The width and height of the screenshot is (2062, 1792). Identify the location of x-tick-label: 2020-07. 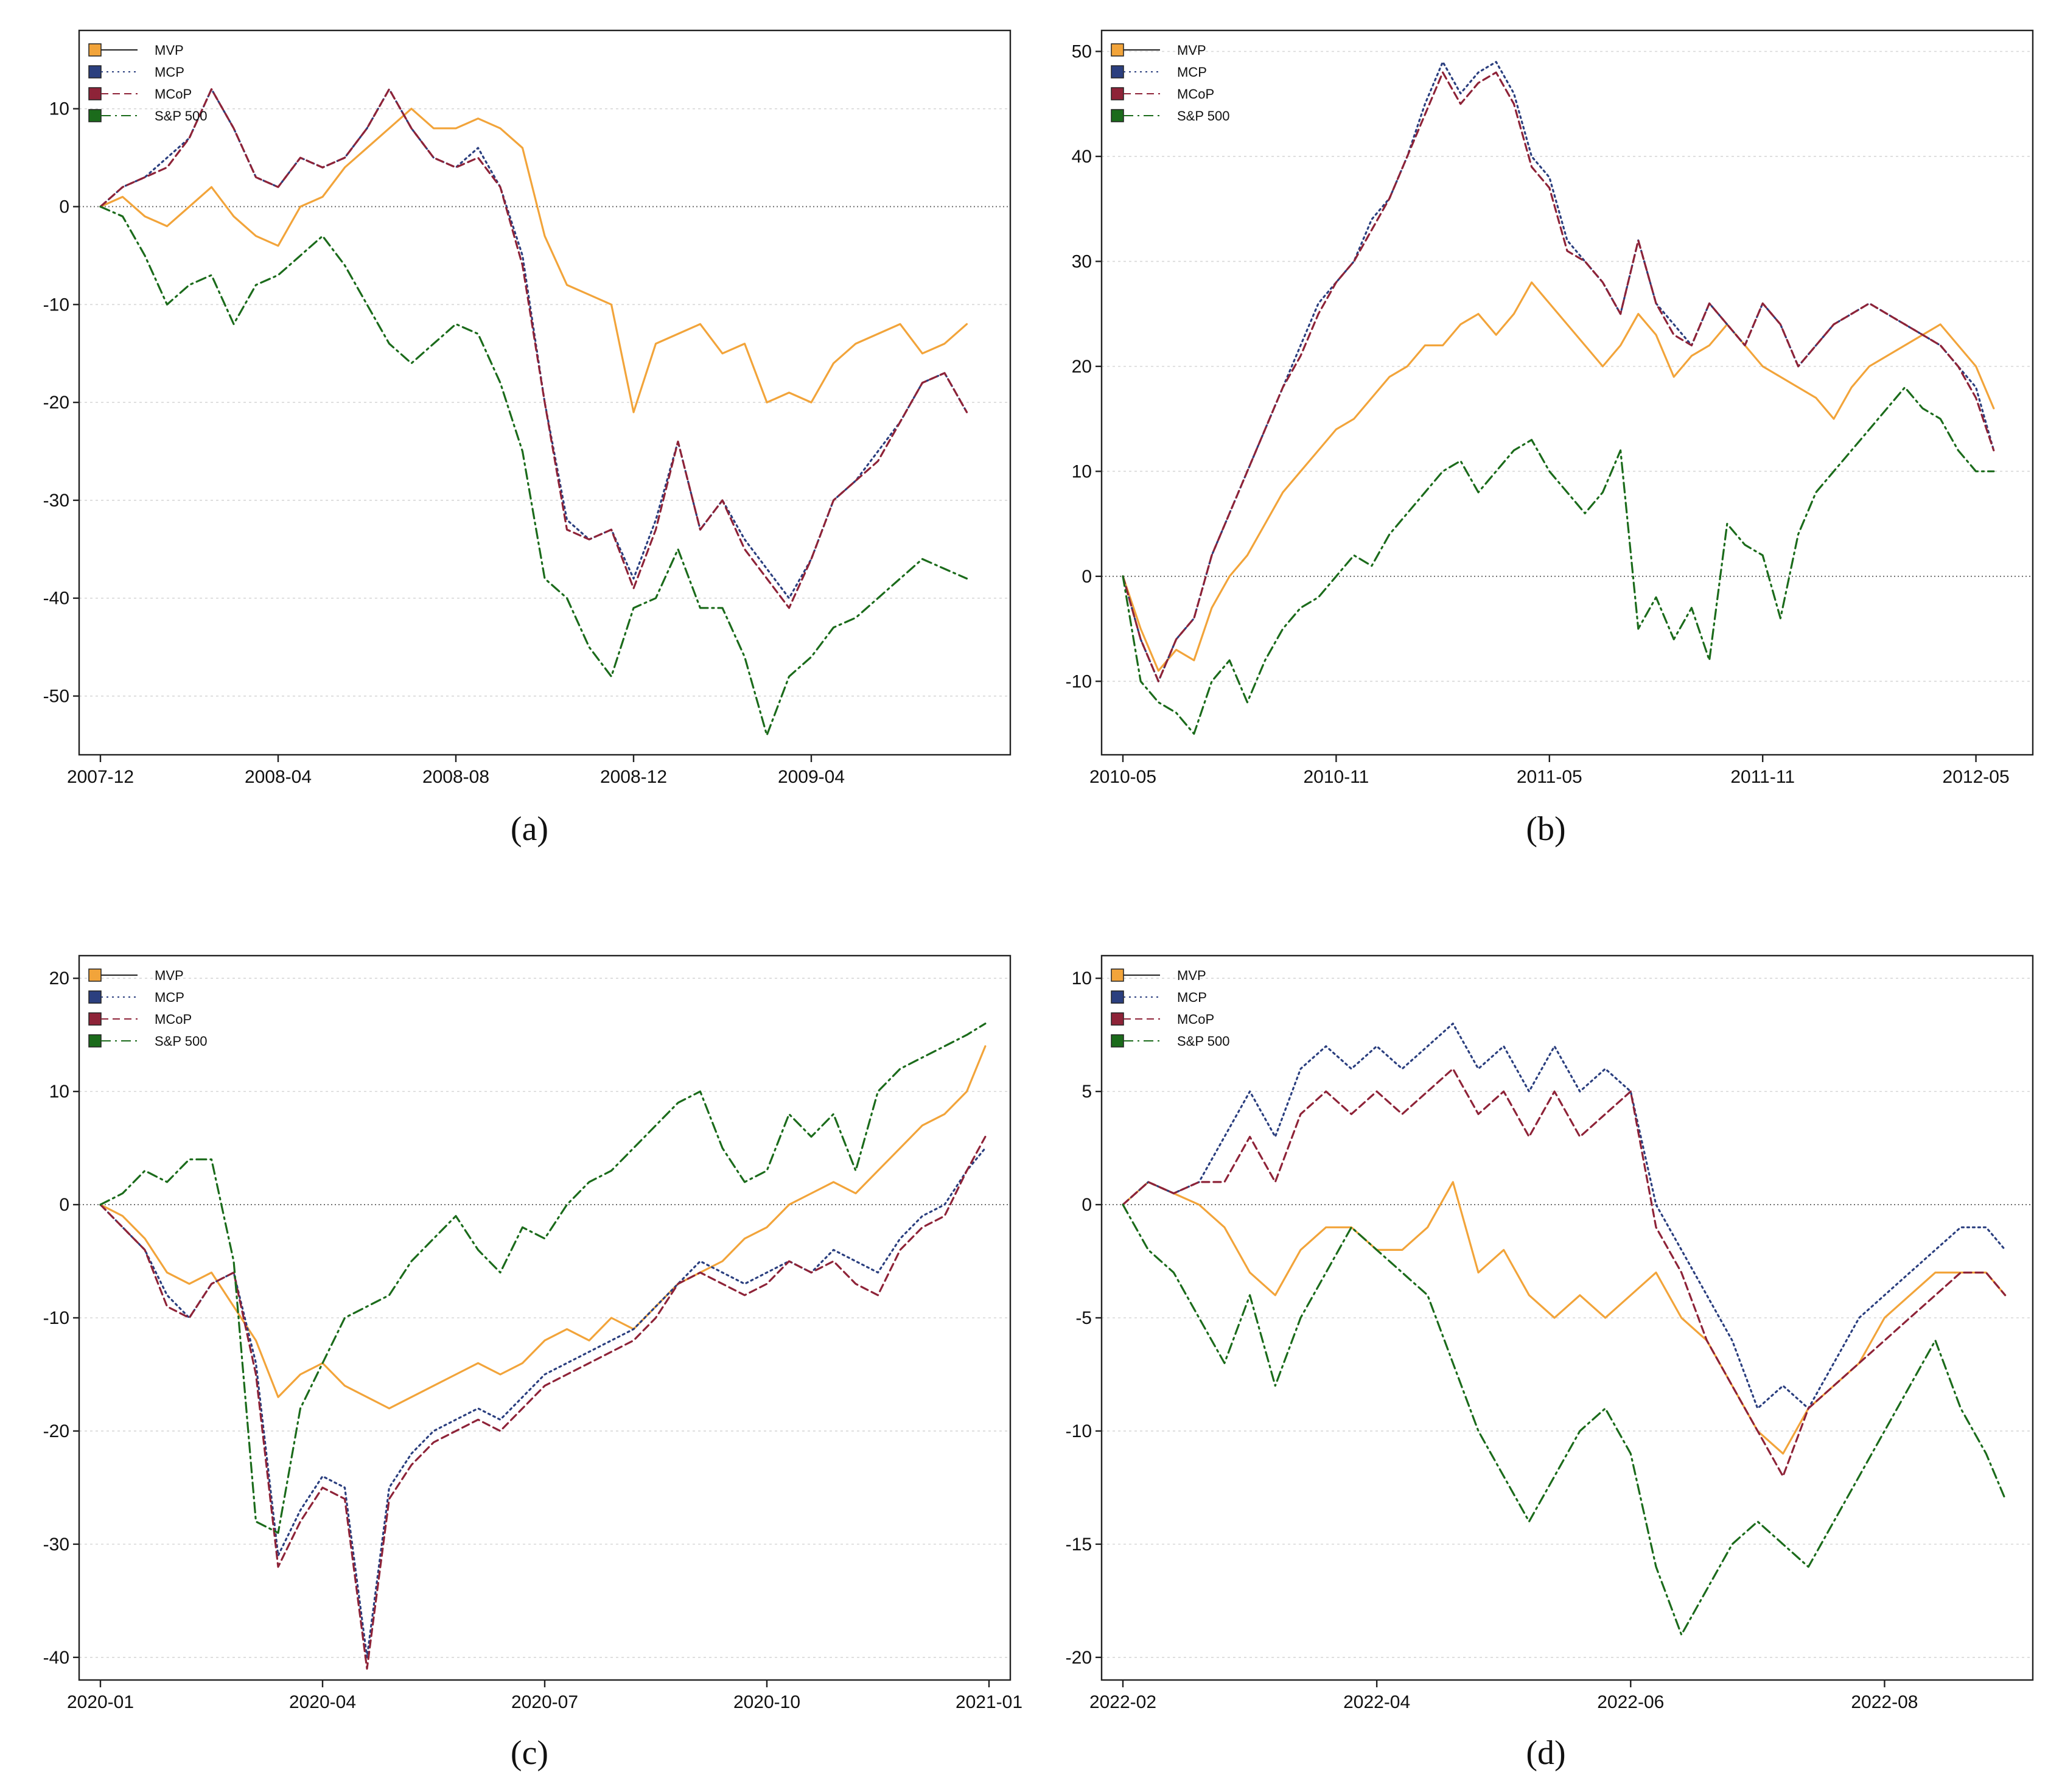
(544, 1702).